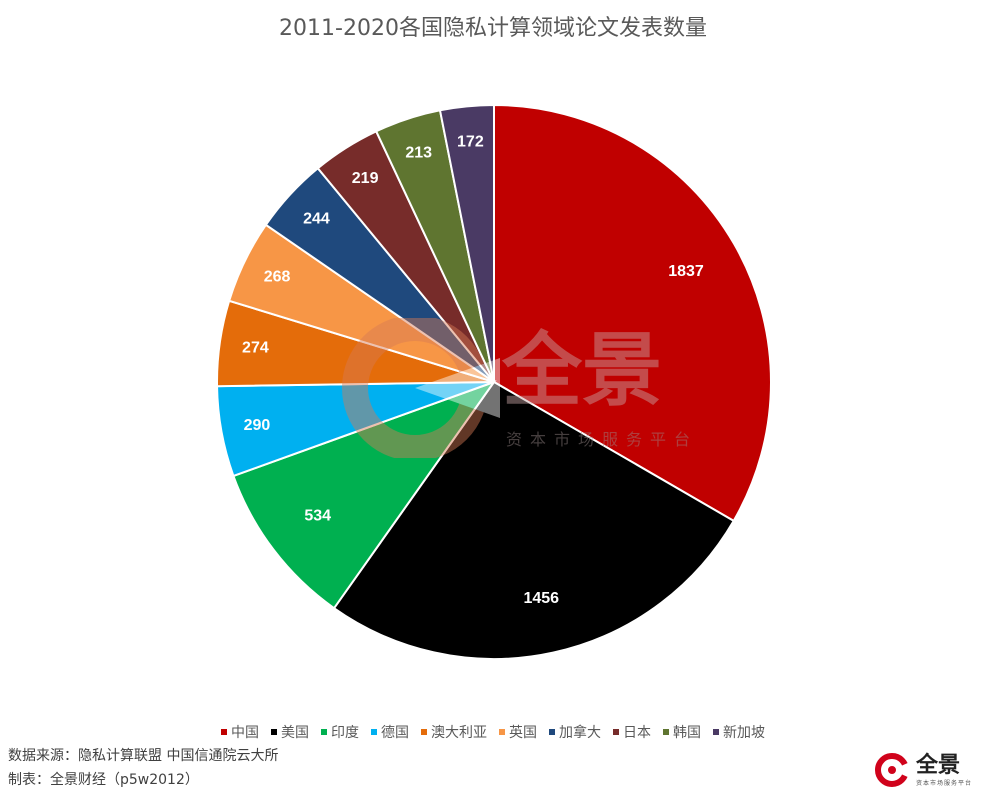  I want to click on legend-item-9: 新加坡, so click(739, 732).